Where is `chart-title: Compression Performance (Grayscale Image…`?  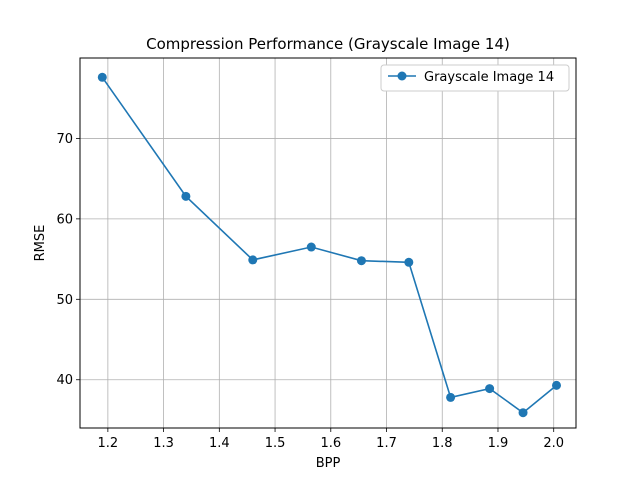
chart-title: Compression Performance (Grayscale Image… is located at coordinates (328, 44).